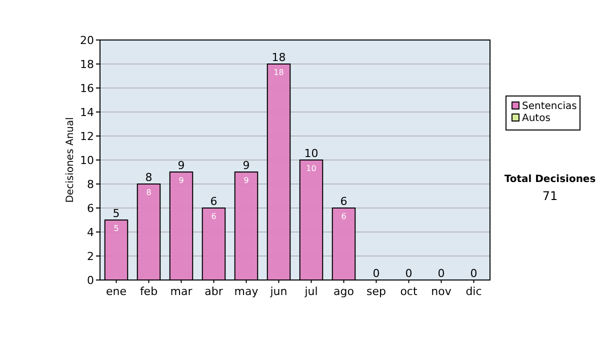 This screenshot has height=340, width=600. I want to click on total-label: 5, so click(116, 213).